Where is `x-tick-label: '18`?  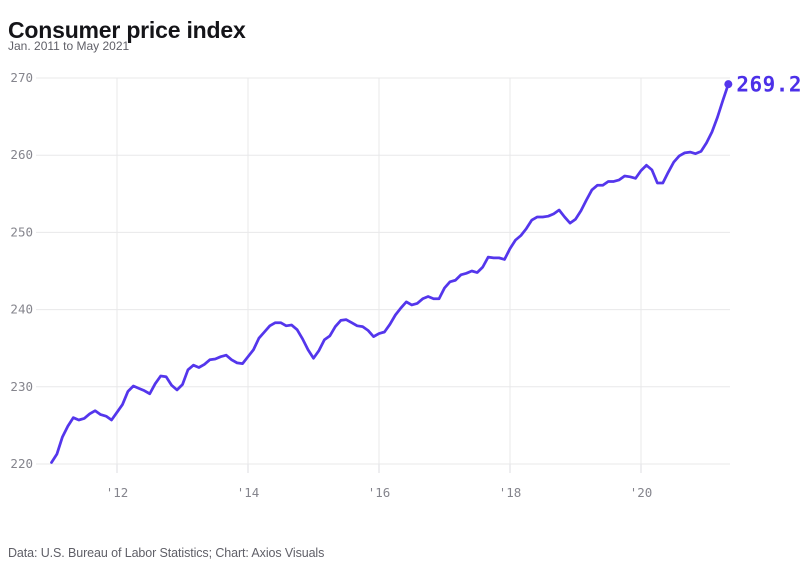
x-tick-label: '18 is located at coordinates (510, 492).